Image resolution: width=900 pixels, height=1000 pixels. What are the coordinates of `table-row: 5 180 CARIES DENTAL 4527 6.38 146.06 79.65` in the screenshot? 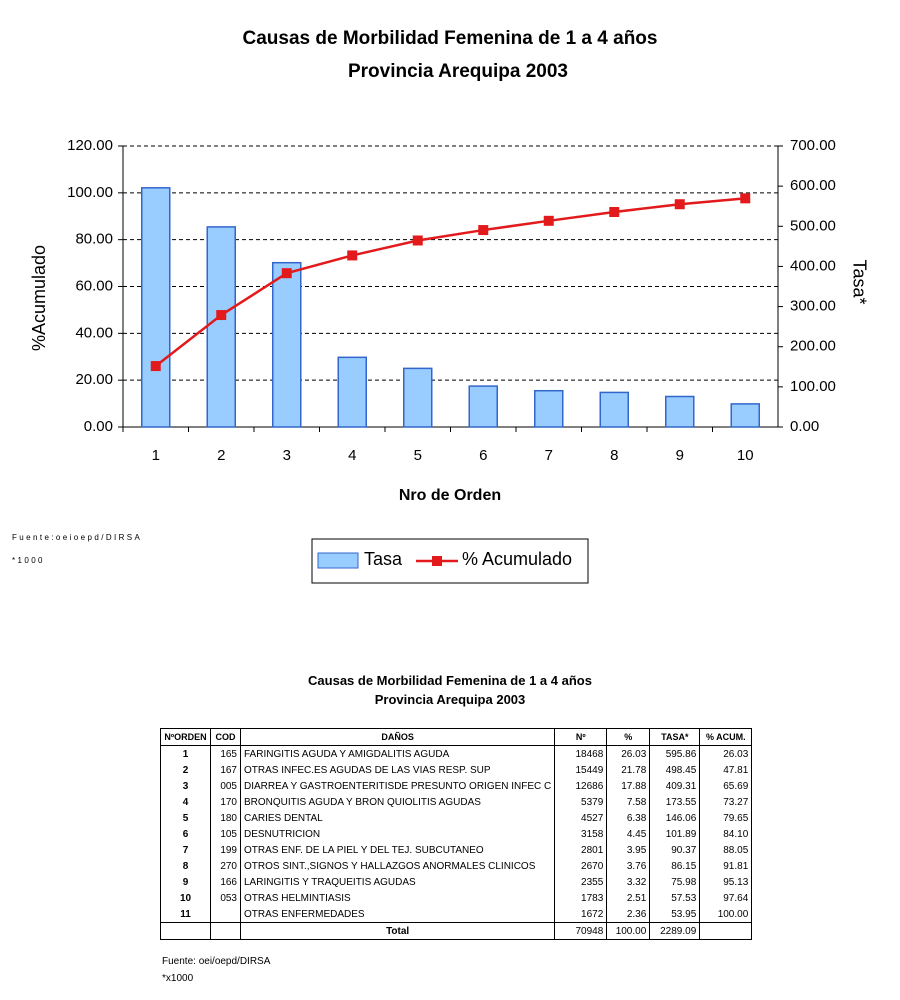 It's located at (456, 818).